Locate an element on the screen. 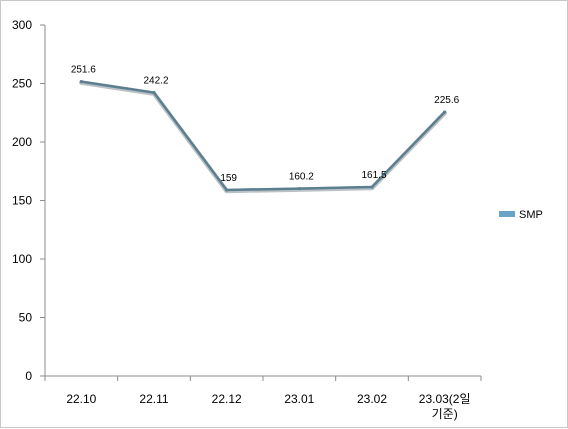 The image size is (568, 429). x-tick-label-line: 22.10 is located at coordinates (81, 399).